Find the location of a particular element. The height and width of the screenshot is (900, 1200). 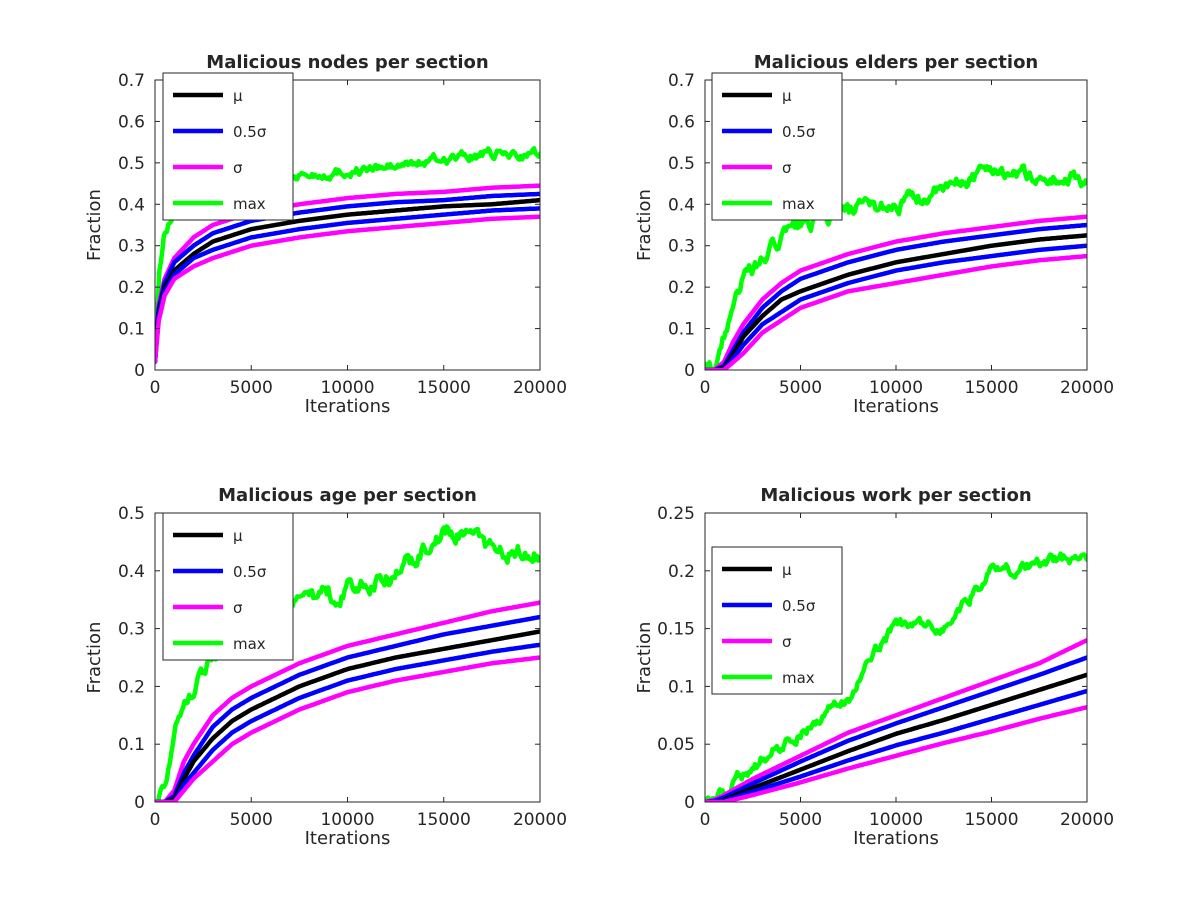

chart-title: Malicious work per section is located at coordinates (895, 495).